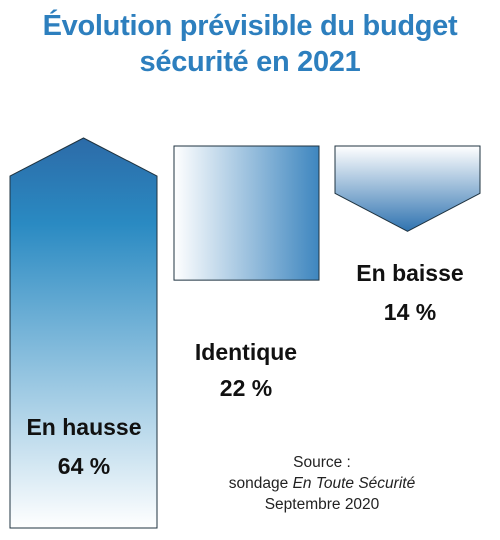 The height and width of the screenshot is (540, 500). Describe the element at coordinates (84, 427) in the screenshot. I see `category-label-hausse: En hausse` at that location.